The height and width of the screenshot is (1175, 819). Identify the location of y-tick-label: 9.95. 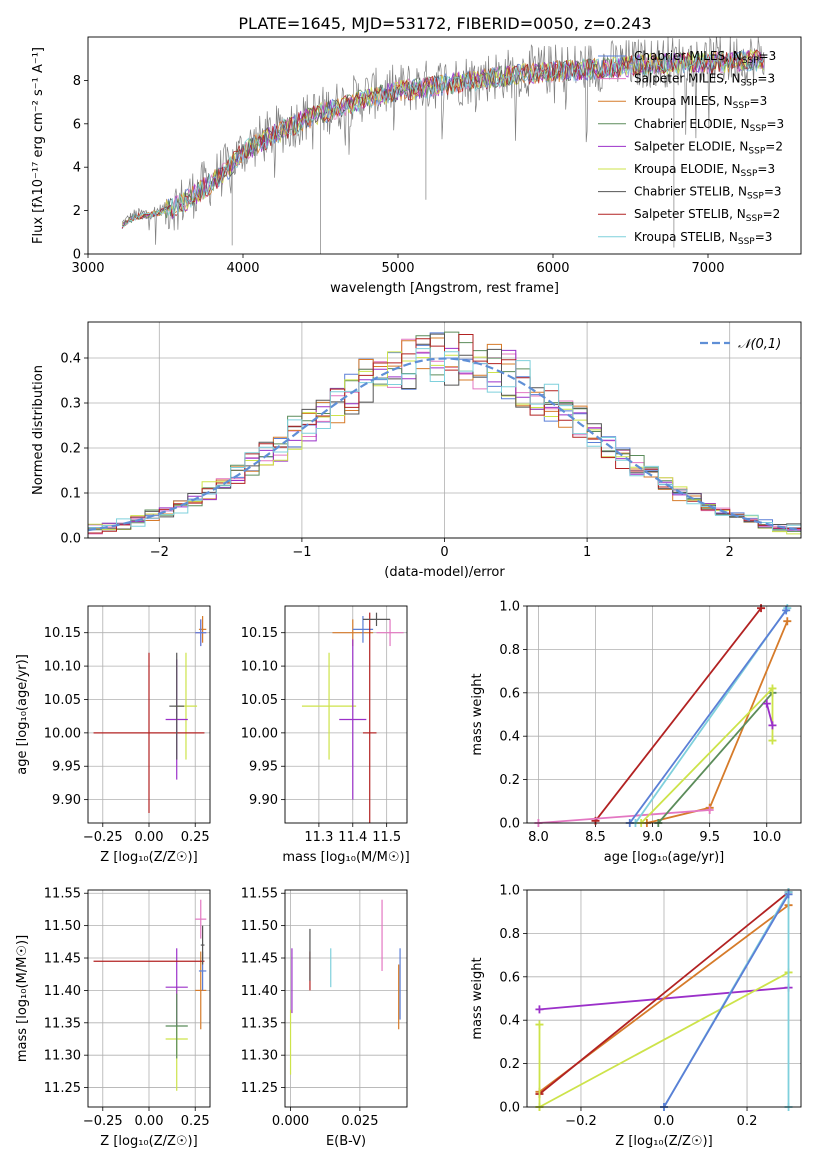
(66, 767).